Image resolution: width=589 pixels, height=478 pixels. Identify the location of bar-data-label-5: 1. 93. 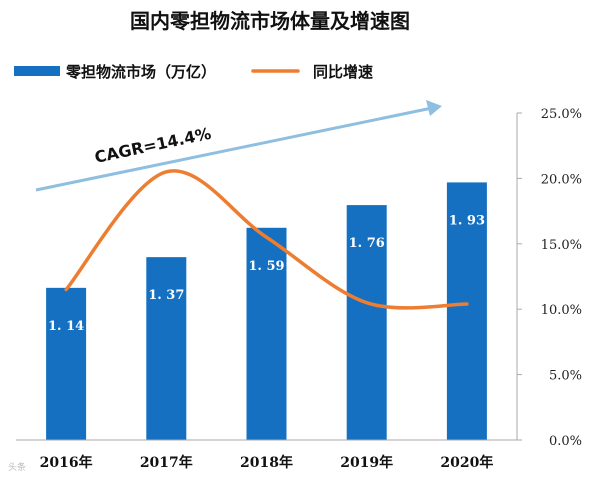
(467, 220).